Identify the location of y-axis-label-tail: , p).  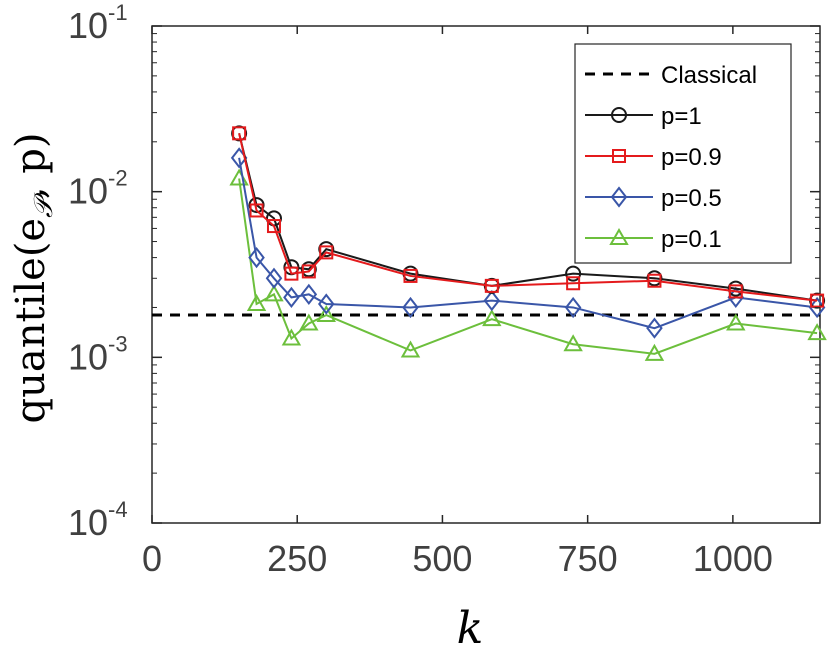
(31, 166).